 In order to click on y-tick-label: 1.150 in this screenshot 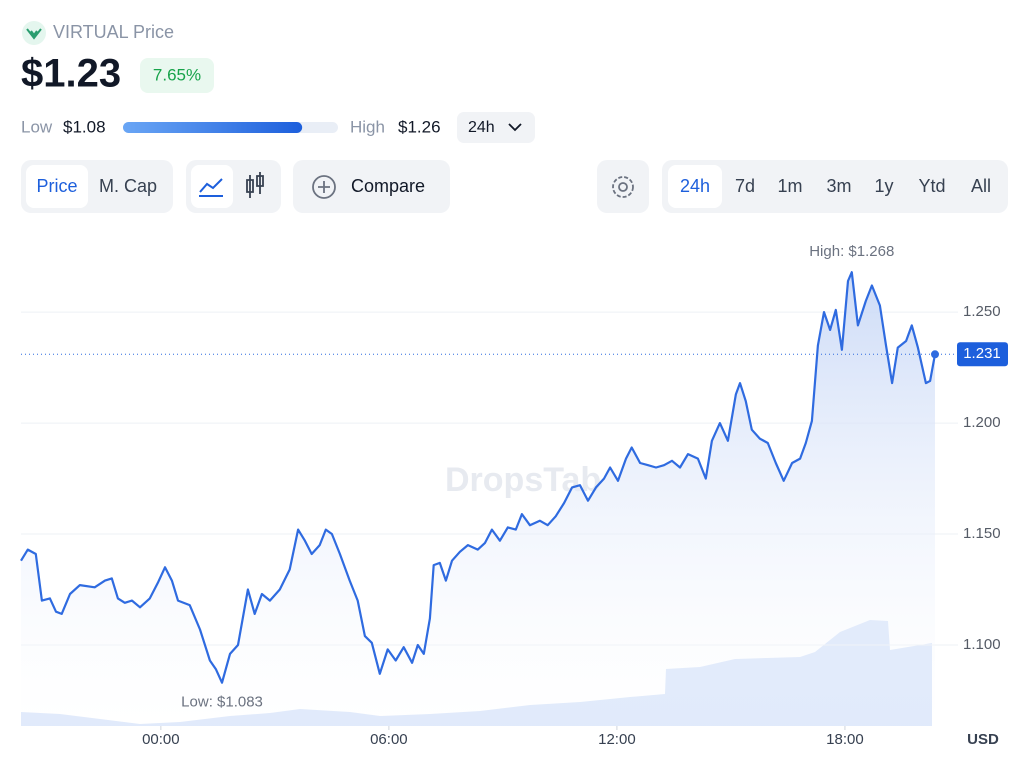, I will do `click(982, 533)`.